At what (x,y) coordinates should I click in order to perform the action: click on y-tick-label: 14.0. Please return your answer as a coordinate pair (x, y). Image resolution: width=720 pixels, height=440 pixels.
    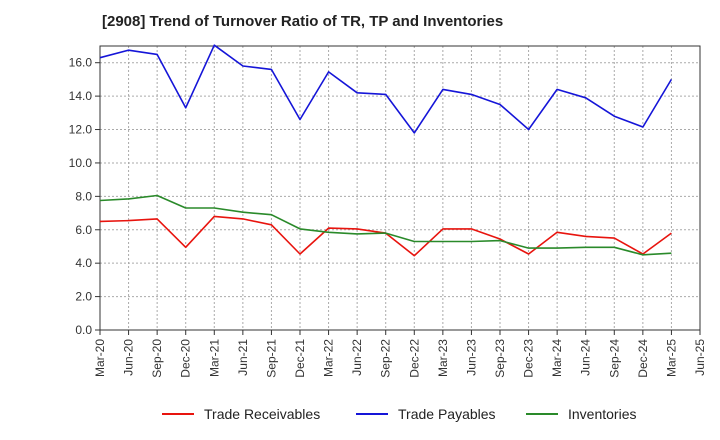
    Looking at the image, I should click on (81, 96).